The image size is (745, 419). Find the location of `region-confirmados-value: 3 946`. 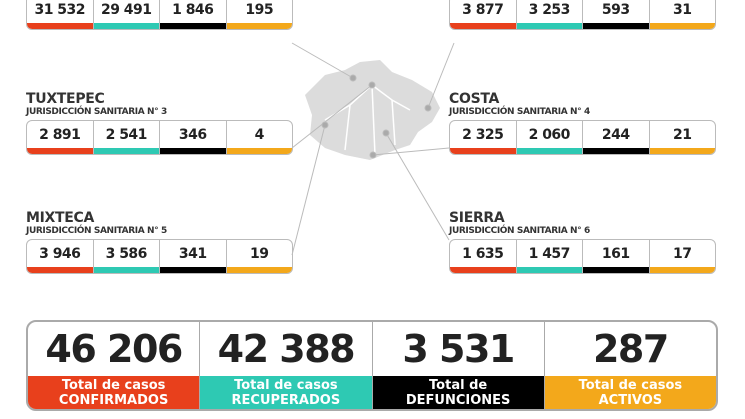

region-confirmados-value: 3 946 is located at coordinates (60, 253).